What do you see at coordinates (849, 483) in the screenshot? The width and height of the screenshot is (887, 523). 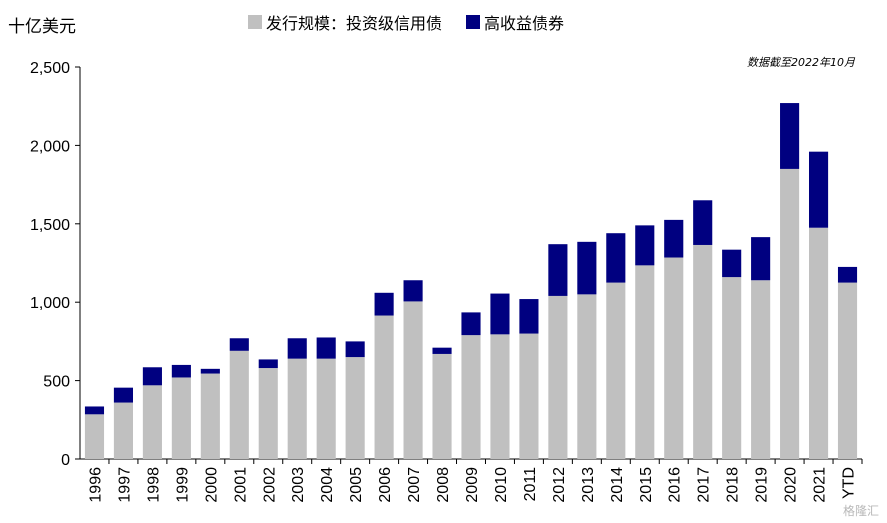 I see `x-tick-label: YTD` at bounding box center [849, 483].